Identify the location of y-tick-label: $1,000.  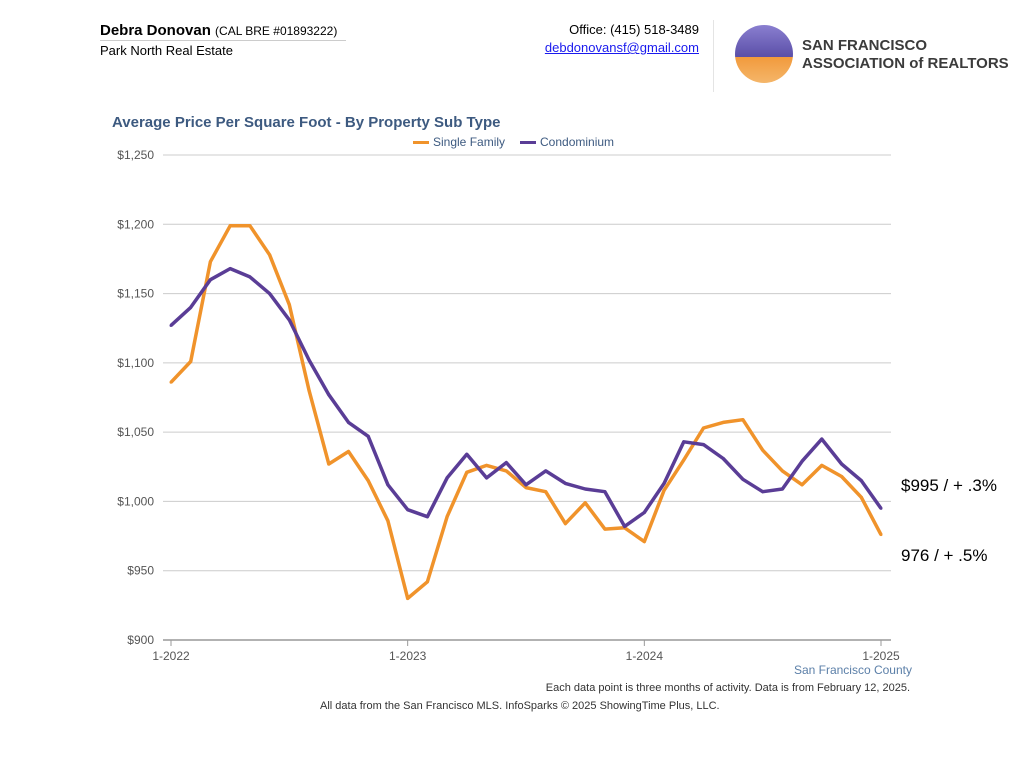
(135, 501).